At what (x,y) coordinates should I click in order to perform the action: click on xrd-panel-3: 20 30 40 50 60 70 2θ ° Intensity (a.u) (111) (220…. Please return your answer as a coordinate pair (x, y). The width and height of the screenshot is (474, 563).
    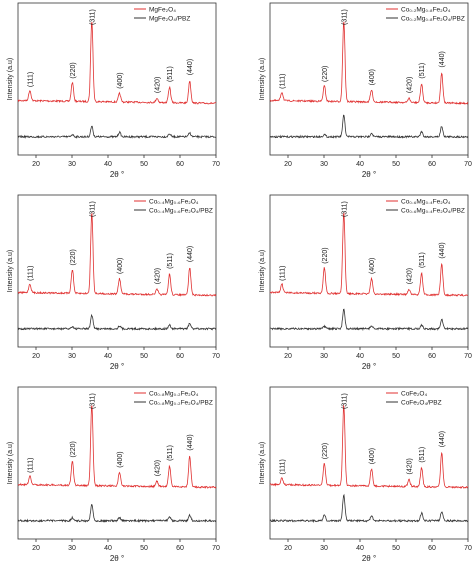
    Looking at the image, I should click on (113, 282).